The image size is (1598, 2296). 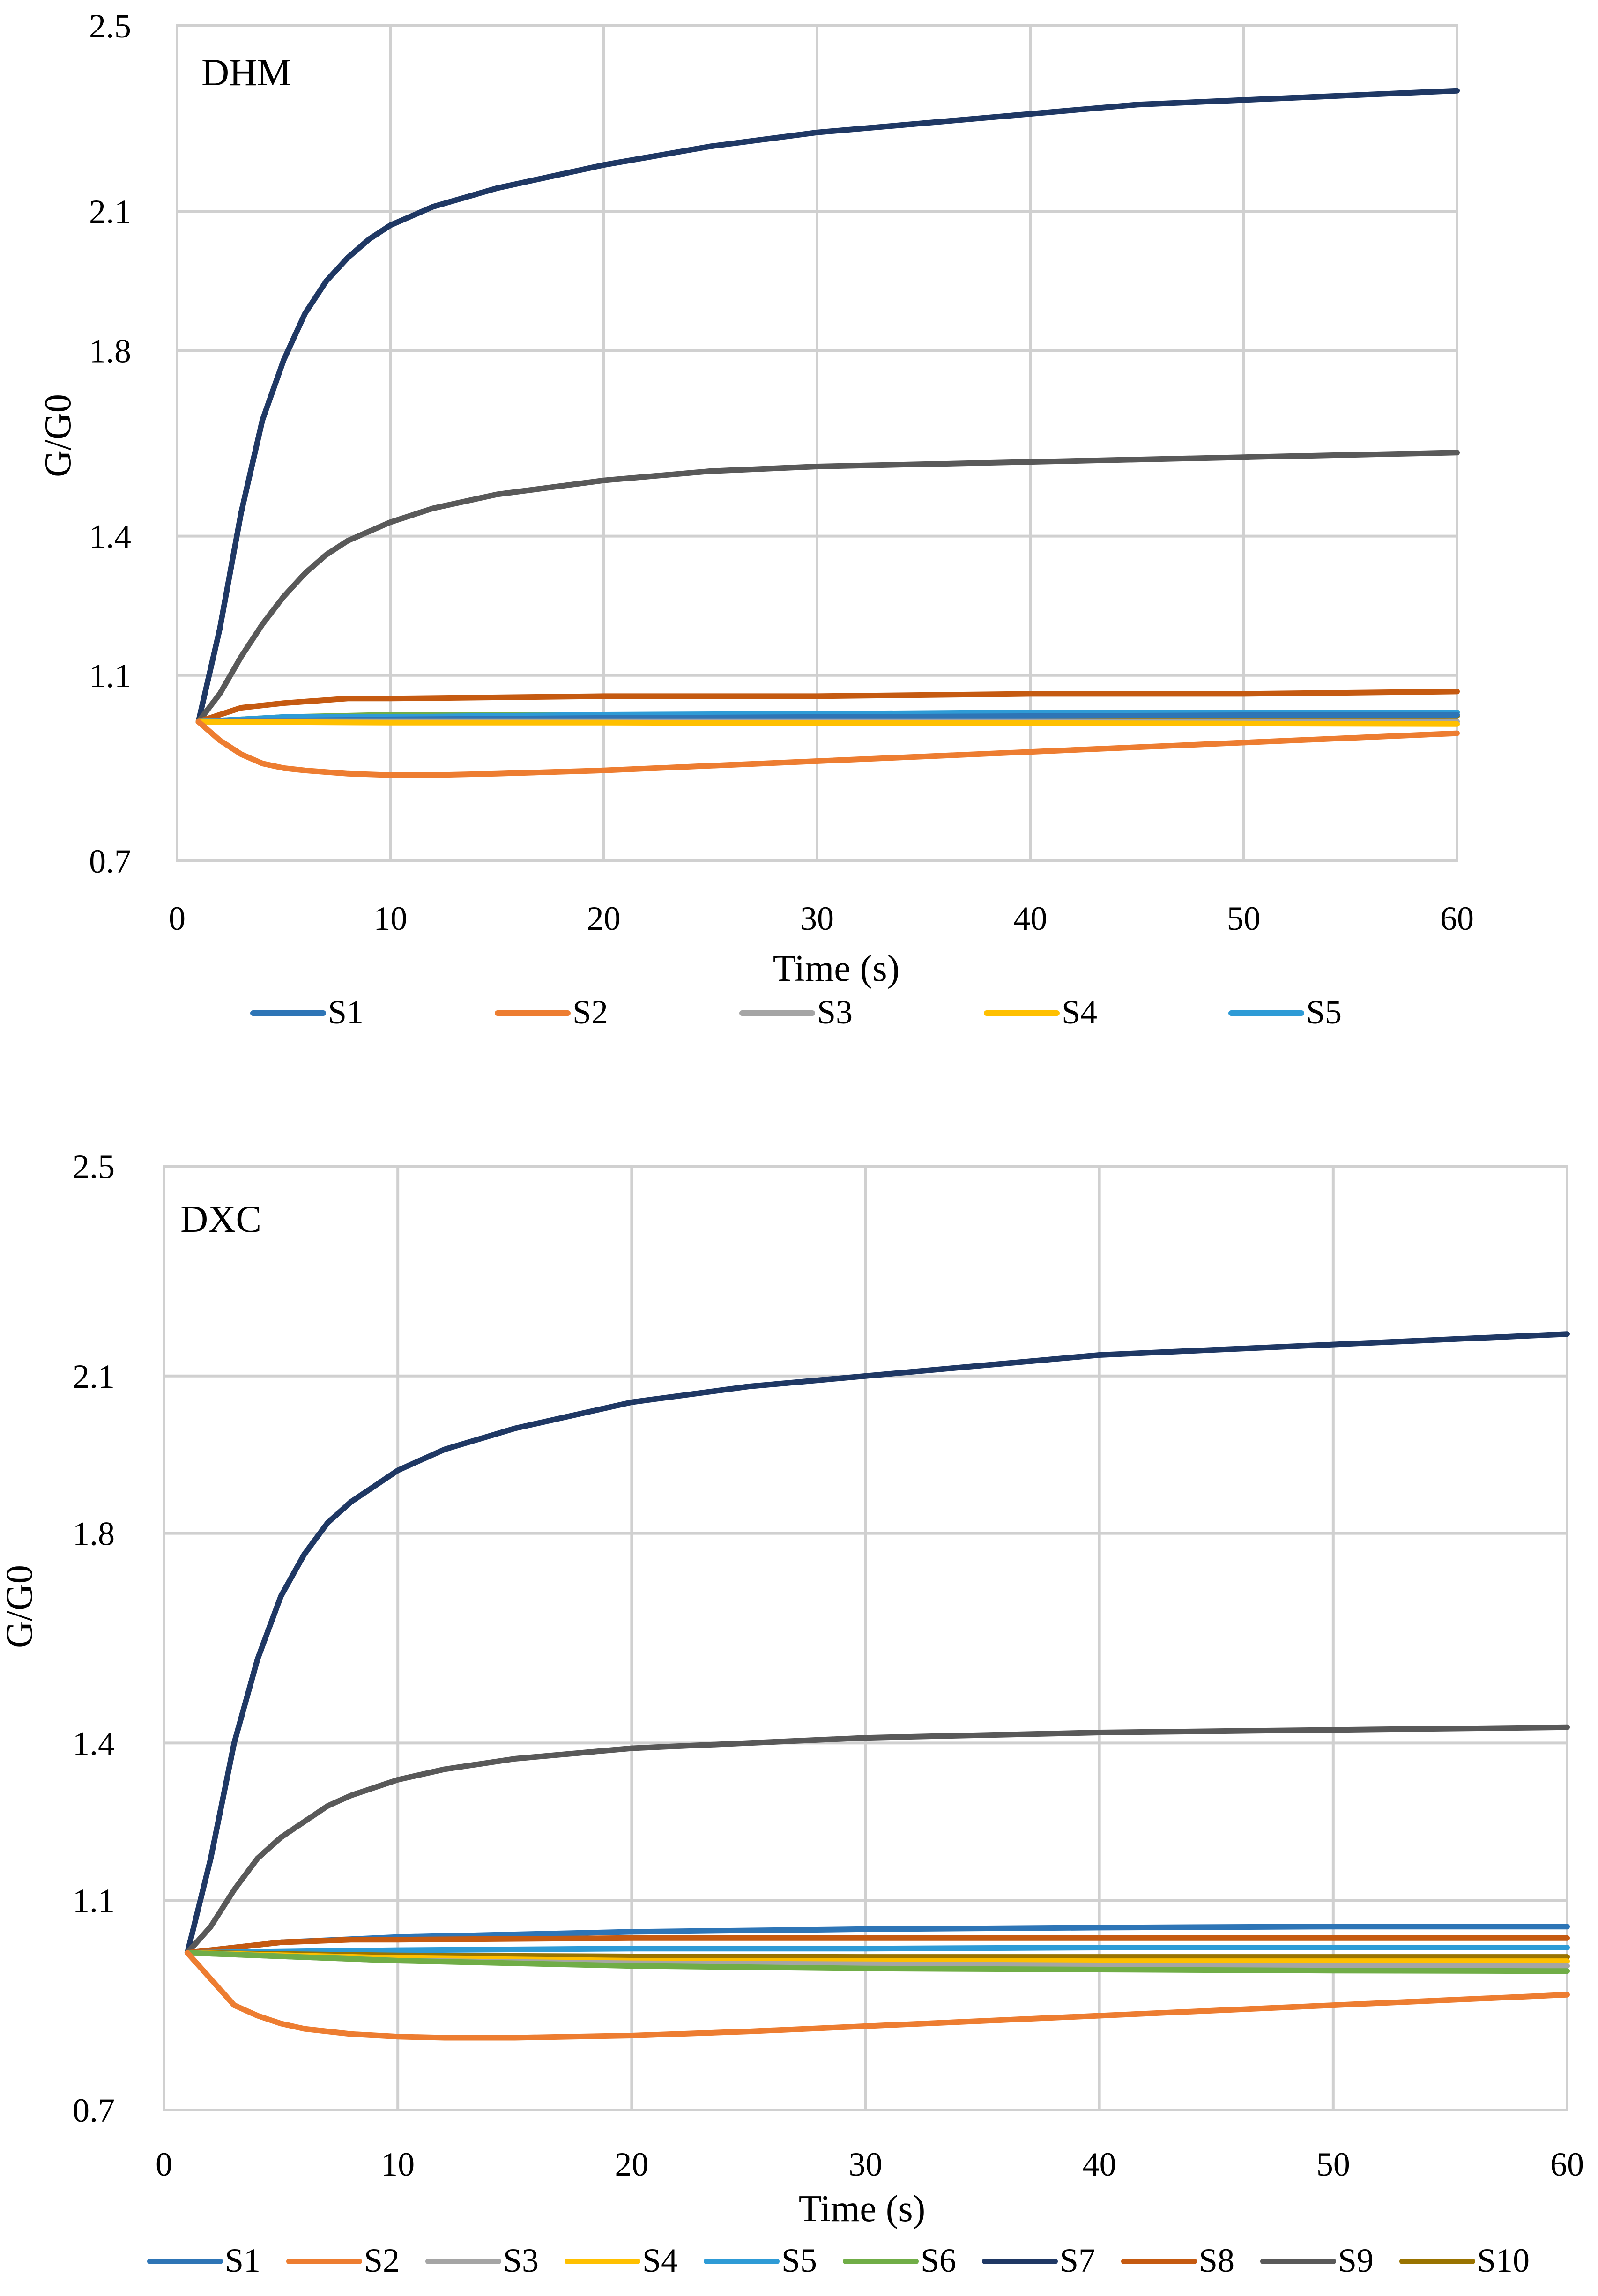 I want to click on legend: S1 S2 S3 S4 S5, so click(x=796, y=1012).